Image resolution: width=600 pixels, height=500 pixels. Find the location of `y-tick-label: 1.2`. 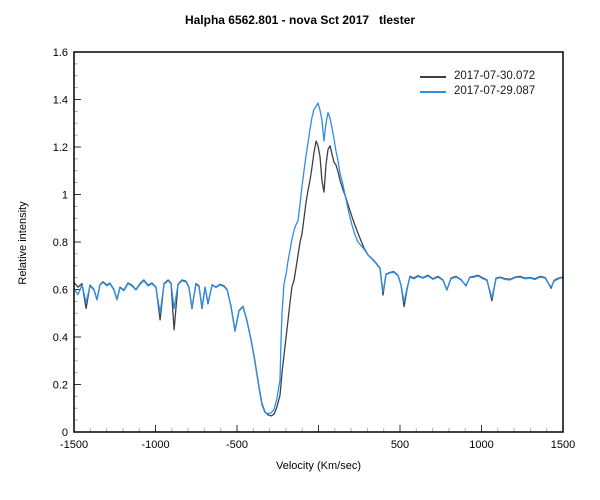

y-tick-label: 1.2 is located at coordinates (60, 148).